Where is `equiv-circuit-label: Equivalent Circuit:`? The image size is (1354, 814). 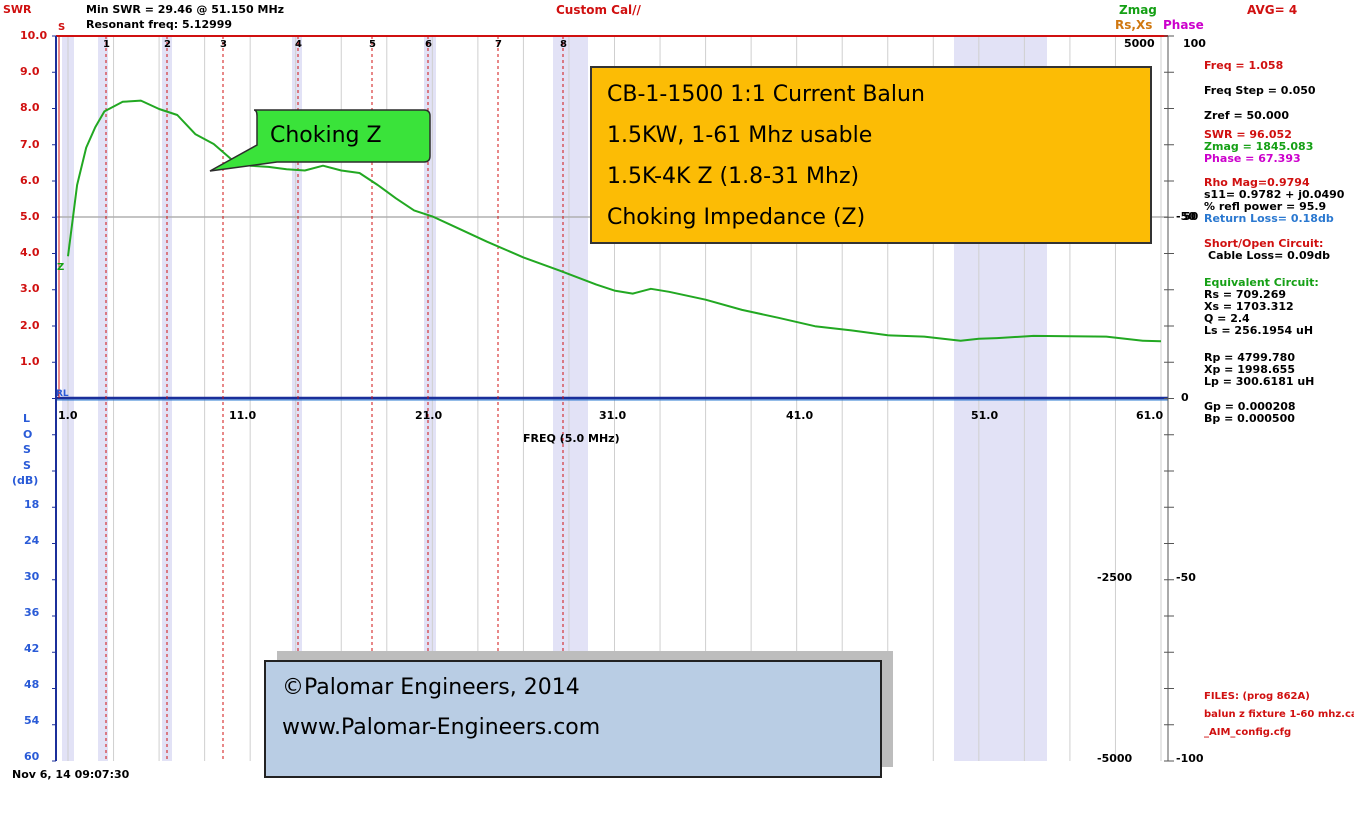
equiv-circuit-label: Equivalent Circuit: is located at coordinates (1261, 282).